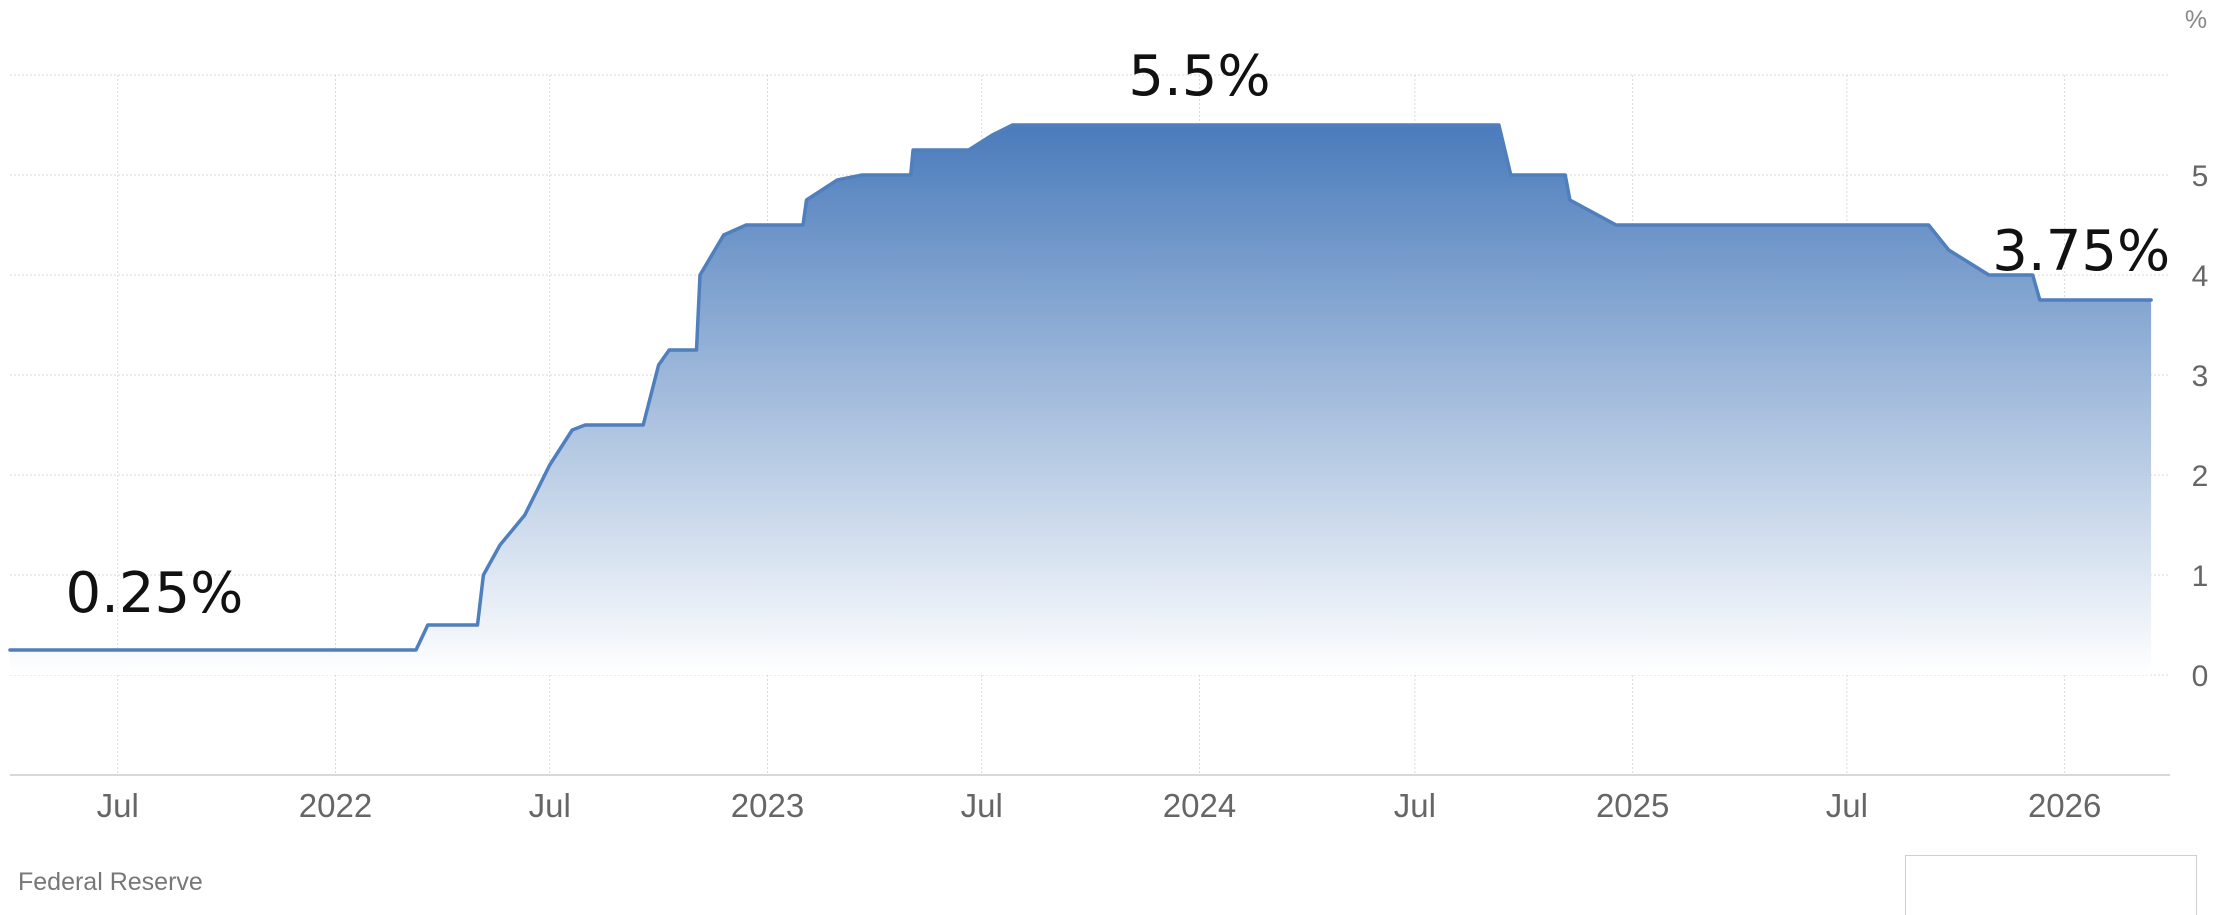  What do you see at coordinates (2200, 676) in the screenshot?
I see `y-tick-label: 0` at bounding box center [2200, 676].